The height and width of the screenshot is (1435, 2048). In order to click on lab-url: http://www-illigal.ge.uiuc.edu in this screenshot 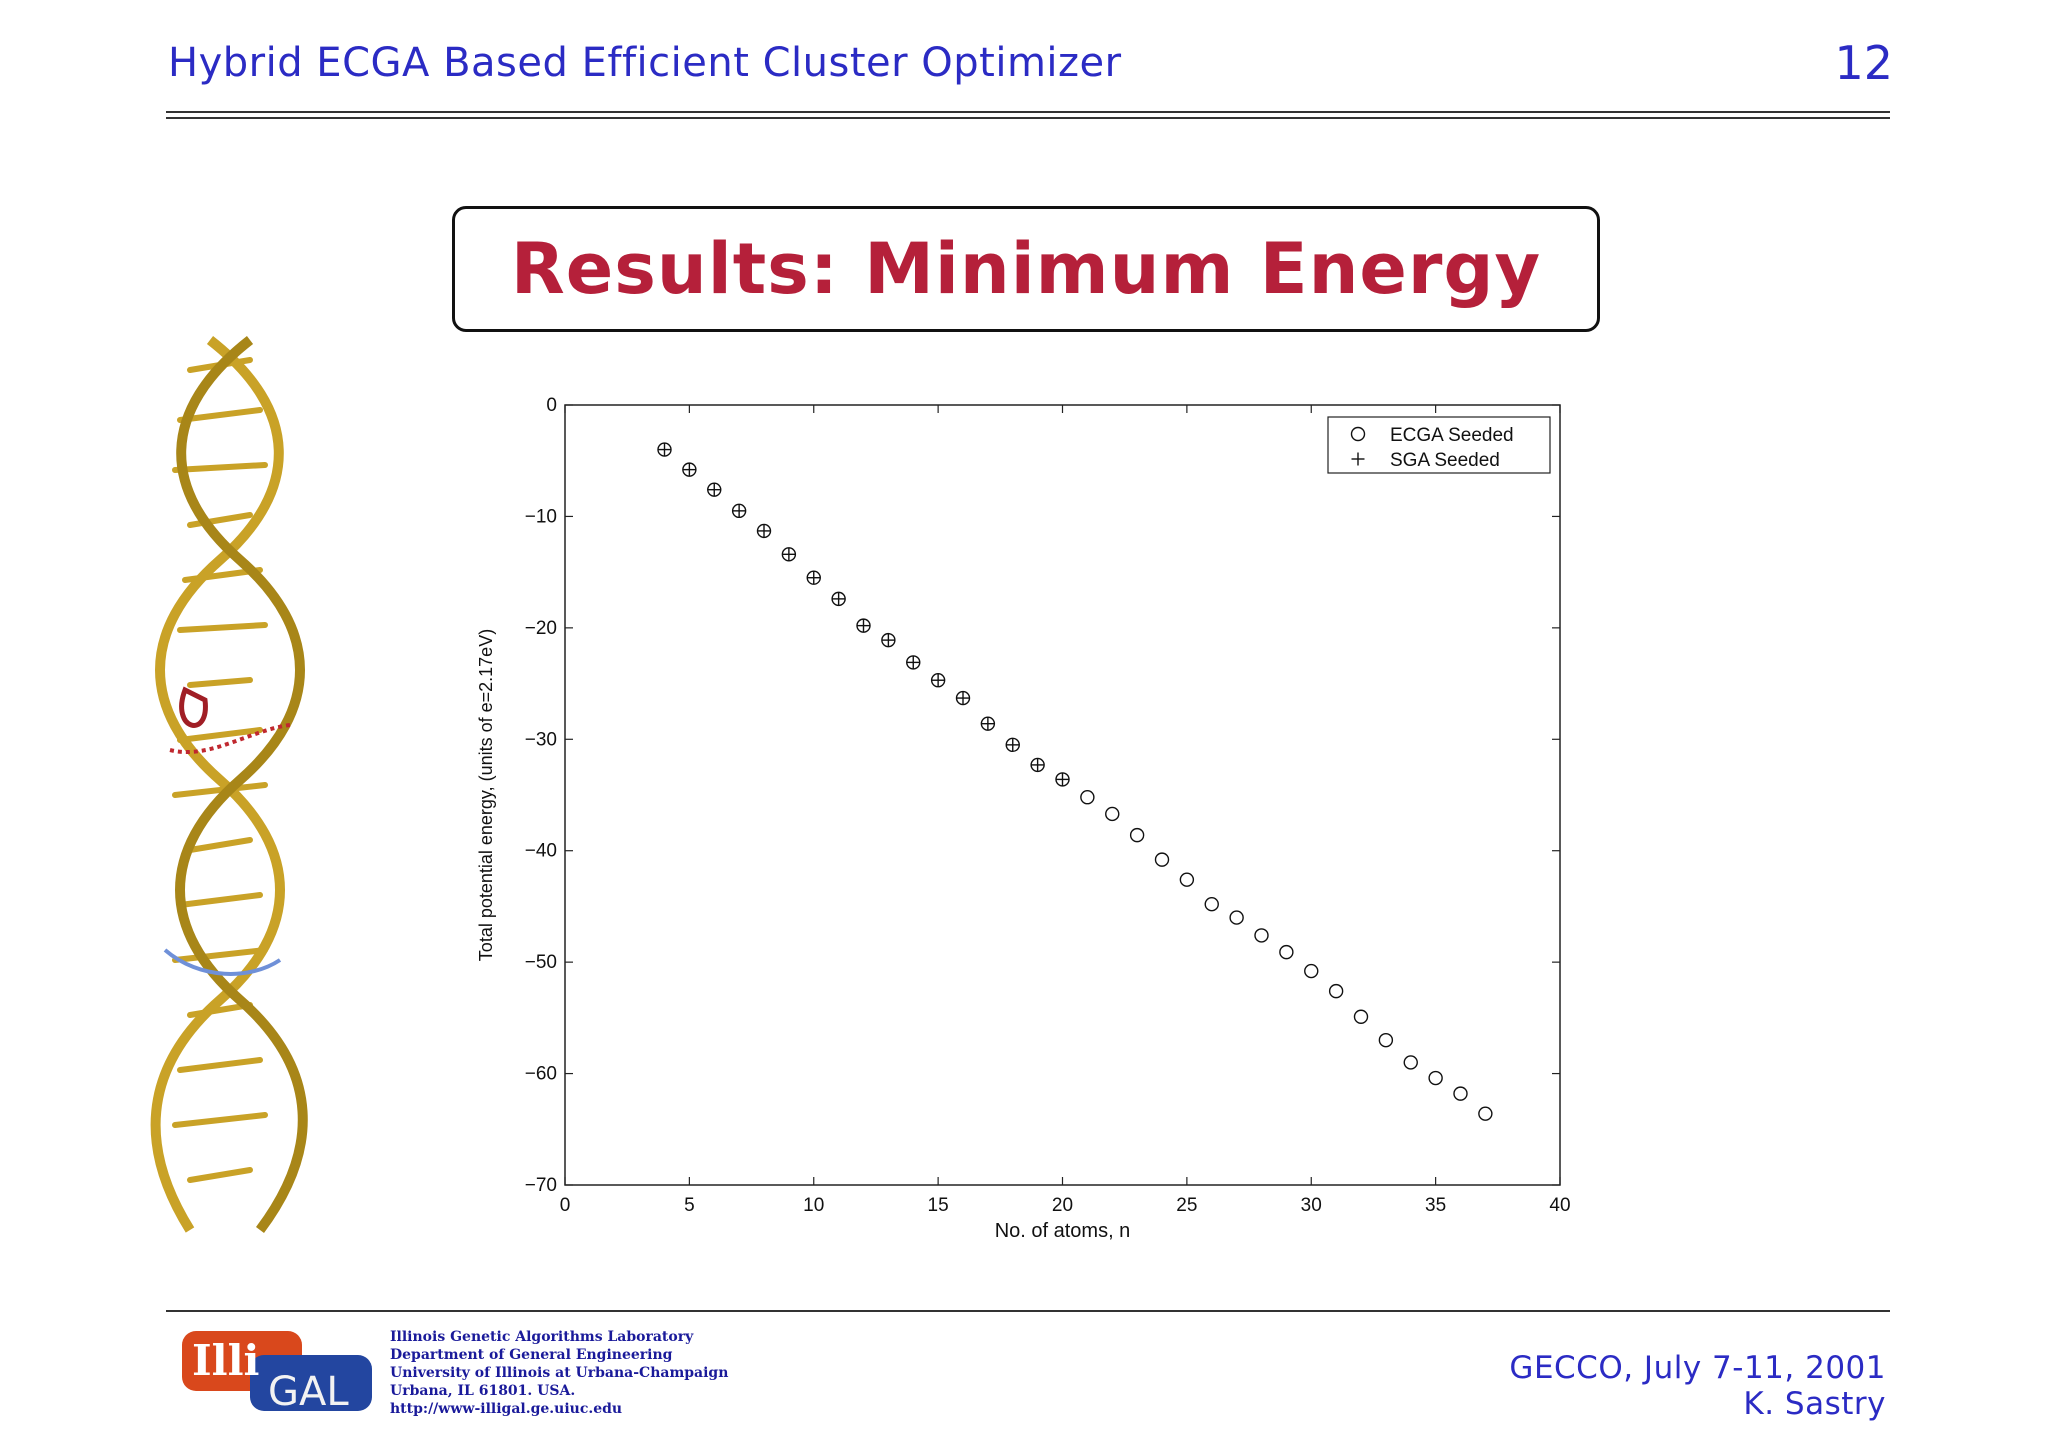, I will do `click(506, 1409)`.